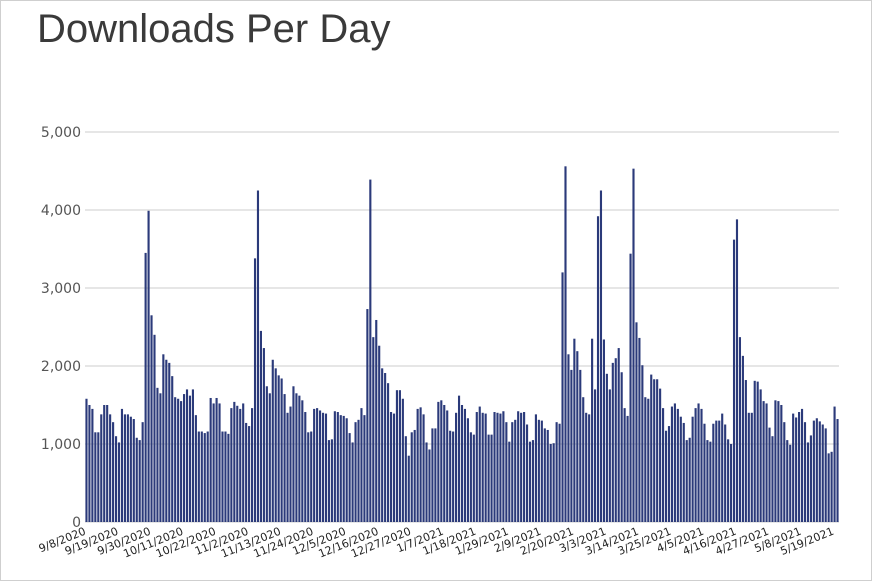  I want to click on y-tick-label: 5,000, so click(61, 133).